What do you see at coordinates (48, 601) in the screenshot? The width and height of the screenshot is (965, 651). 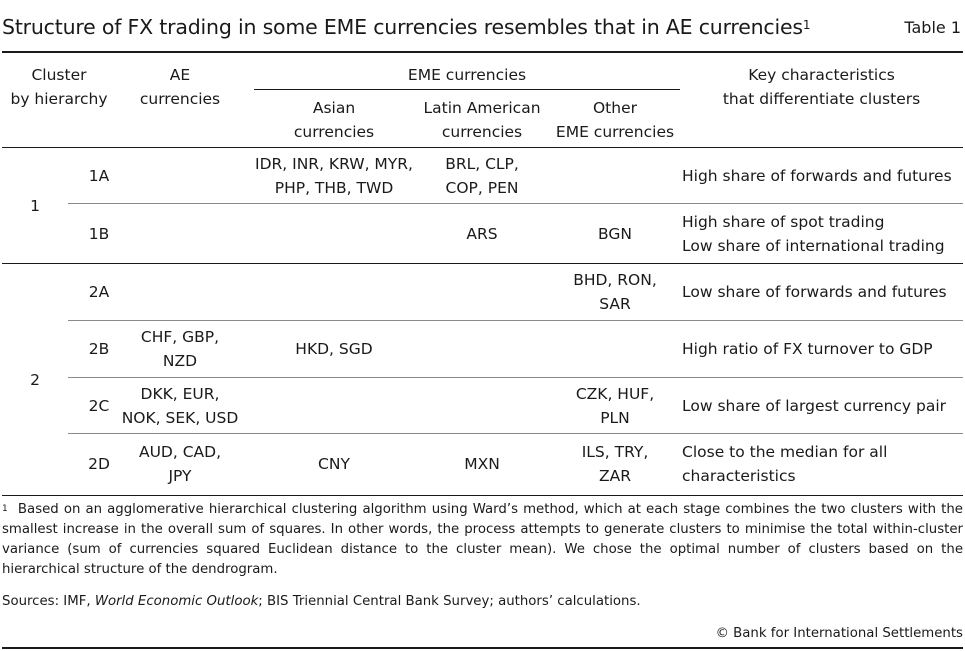 I see `sources-prefix: Sources: IMF,` at bounding box center [48, 601].